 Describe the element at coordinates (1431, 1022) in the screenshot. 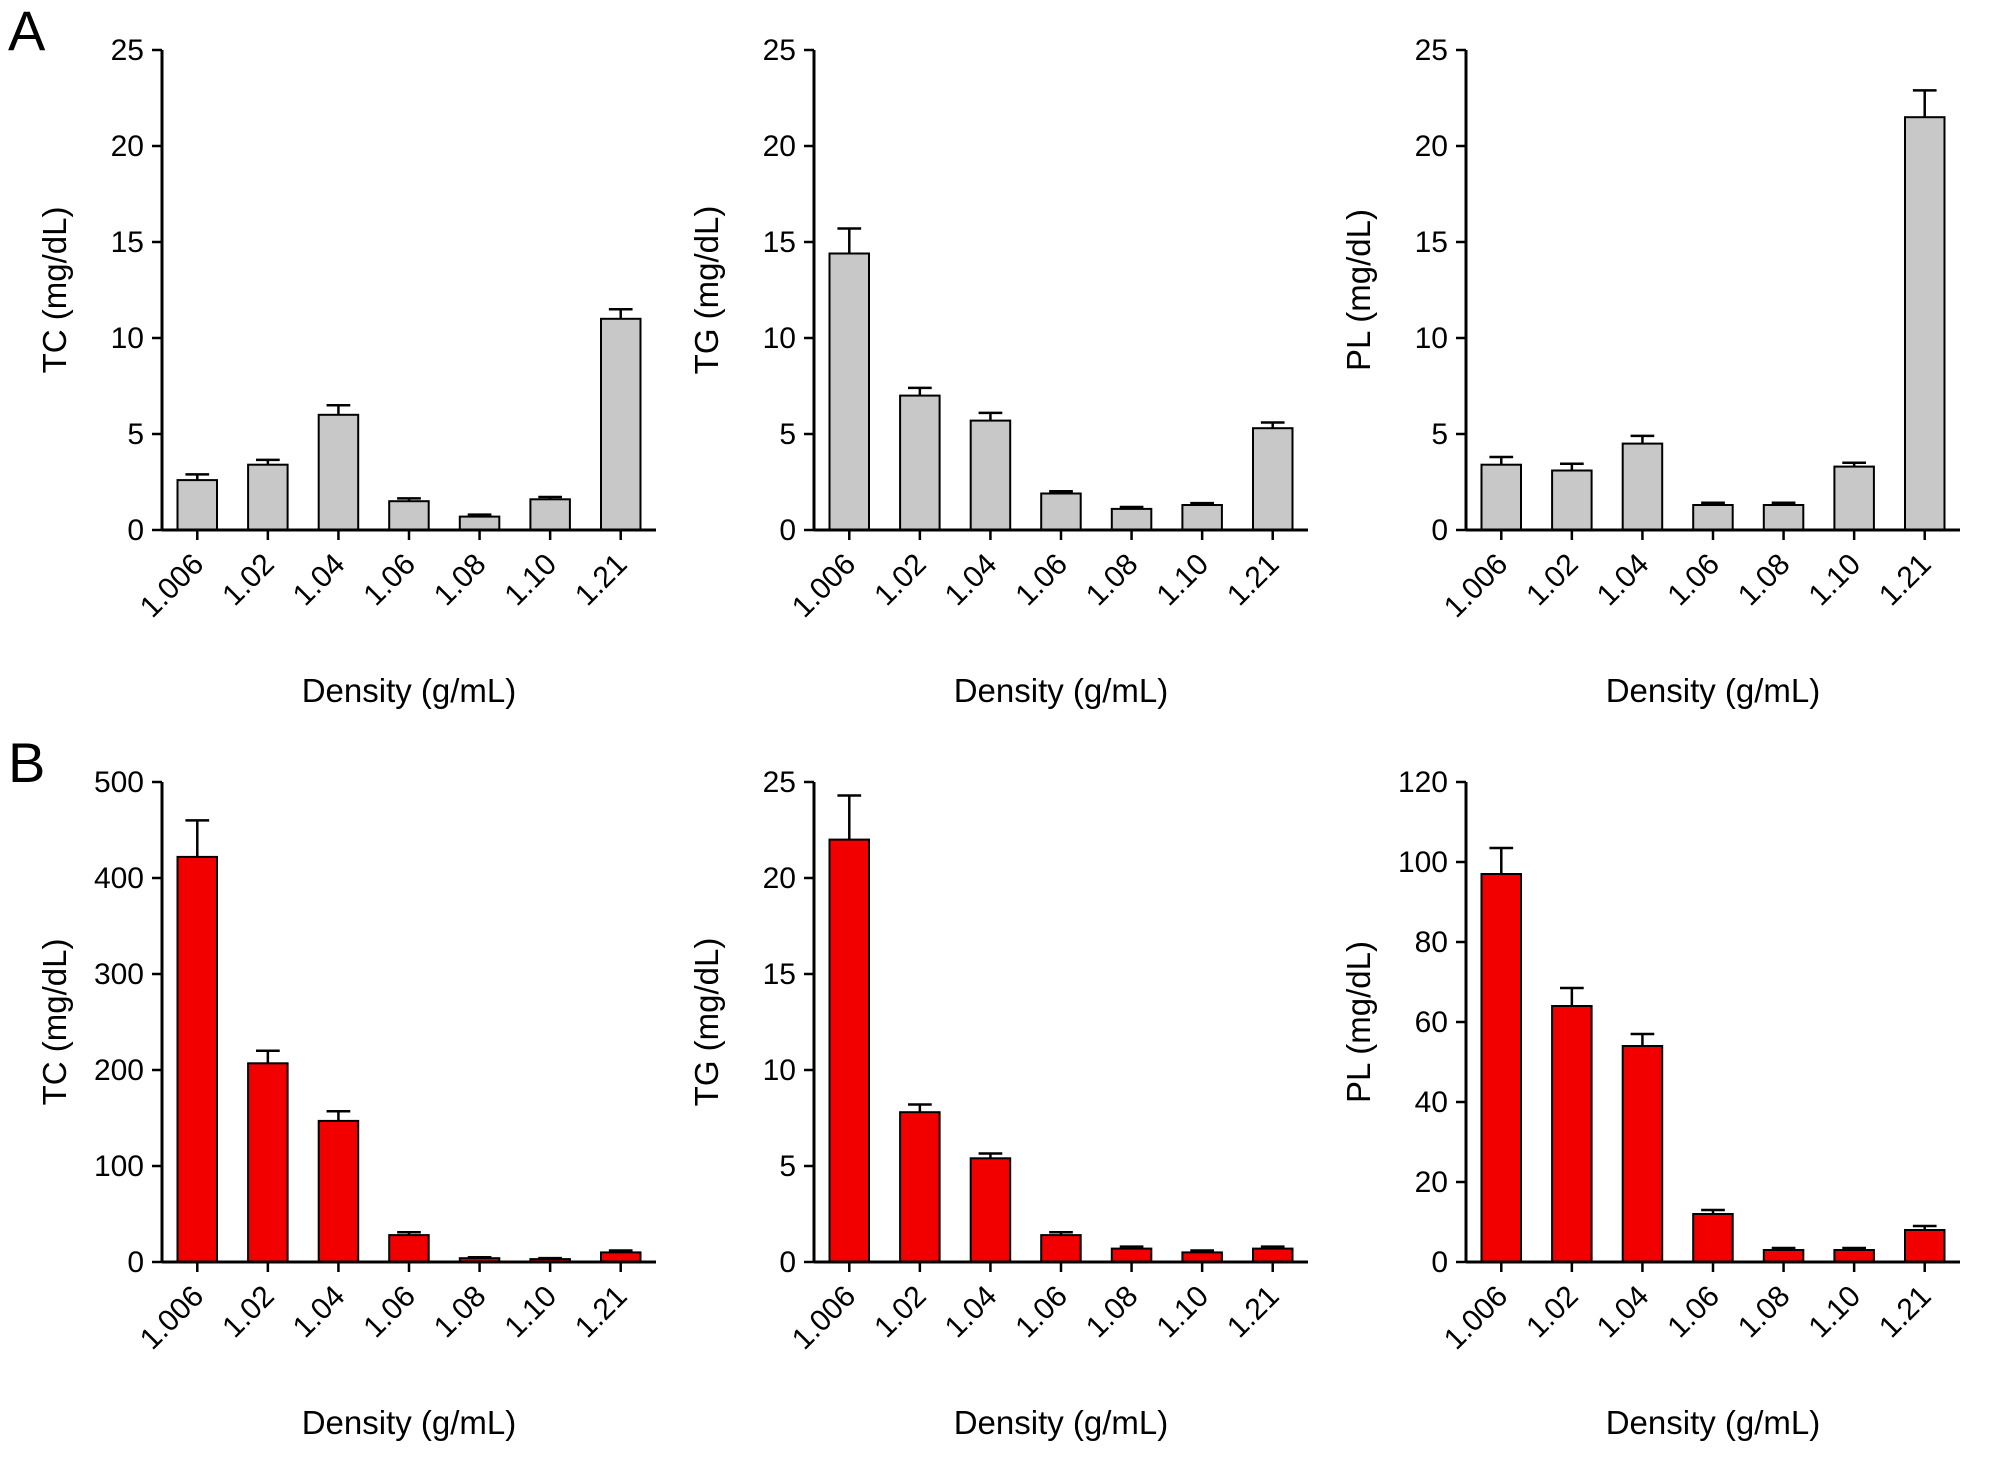

I see `y-tick-label: 60` at that location.